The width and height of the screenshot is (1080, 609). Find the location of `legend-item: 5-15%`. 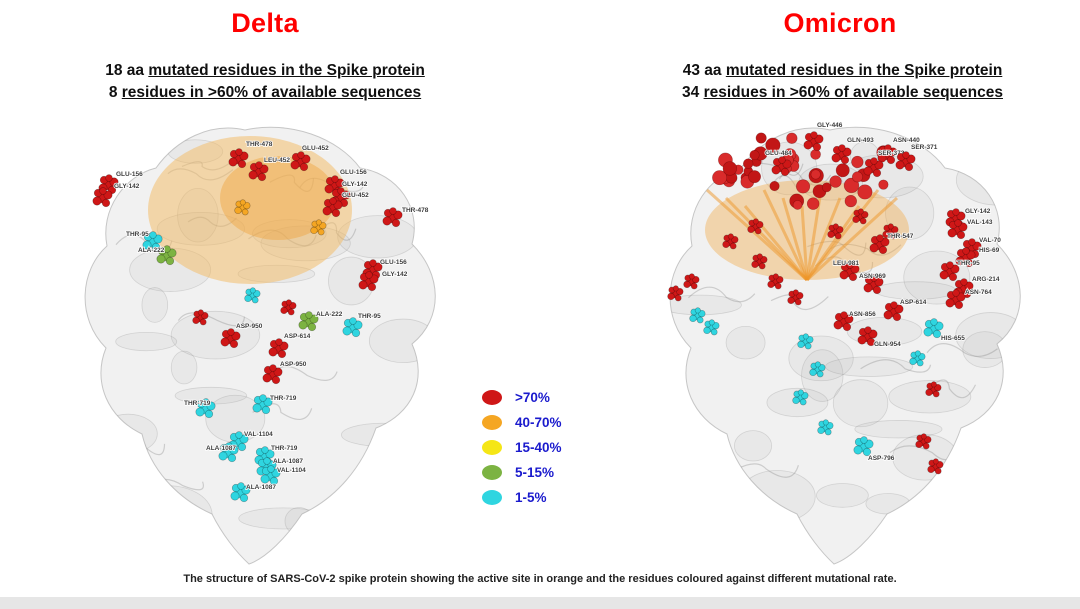

legend-item: 5-15% is located at coordinates (522, 472).